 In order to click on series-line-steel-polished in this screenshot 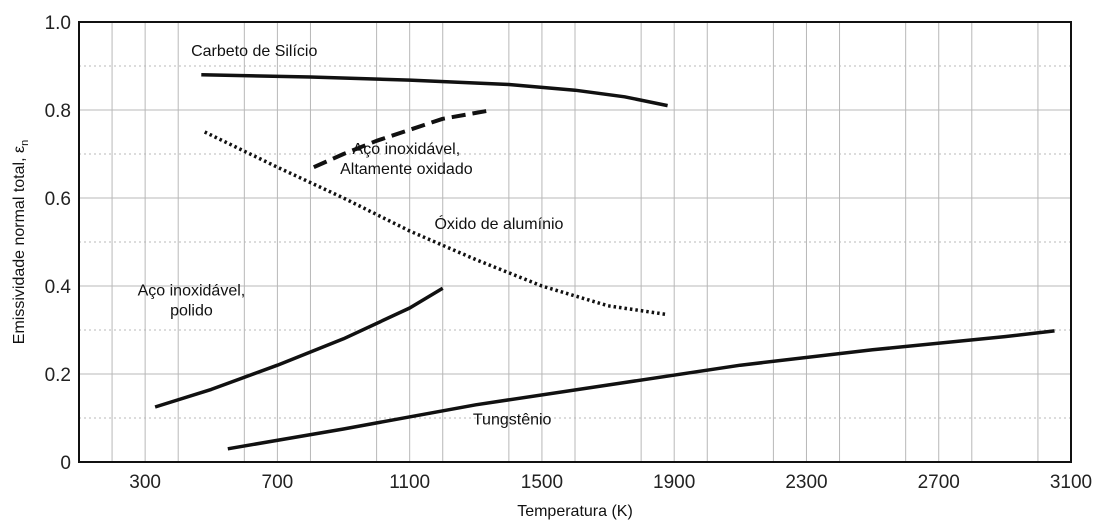, I will do `click(299, 347)`.